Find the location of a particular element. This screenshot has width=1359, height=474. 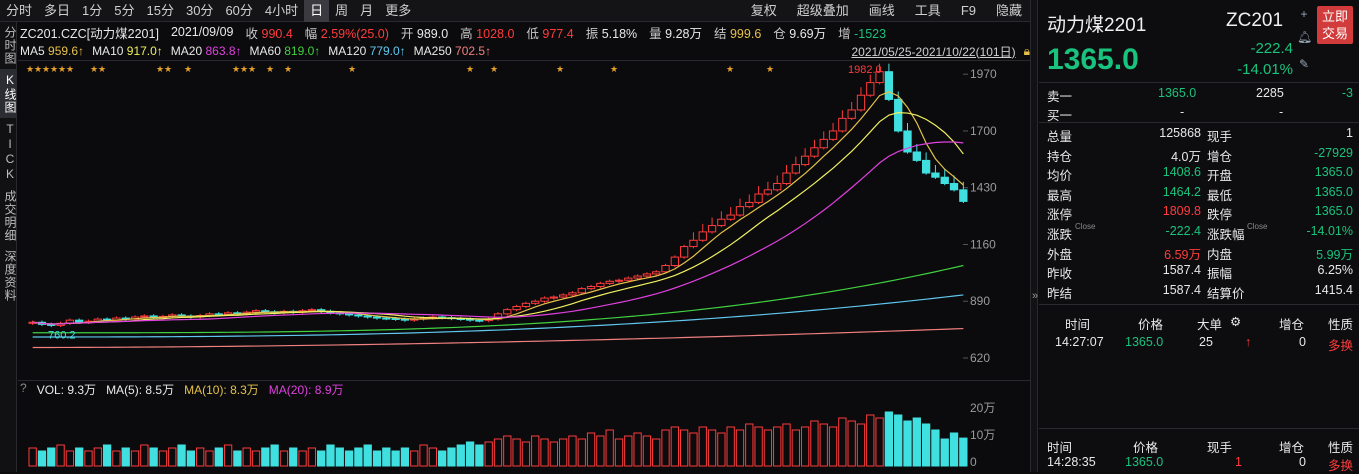

add-icon: + is located at coordinates (1304, 14).